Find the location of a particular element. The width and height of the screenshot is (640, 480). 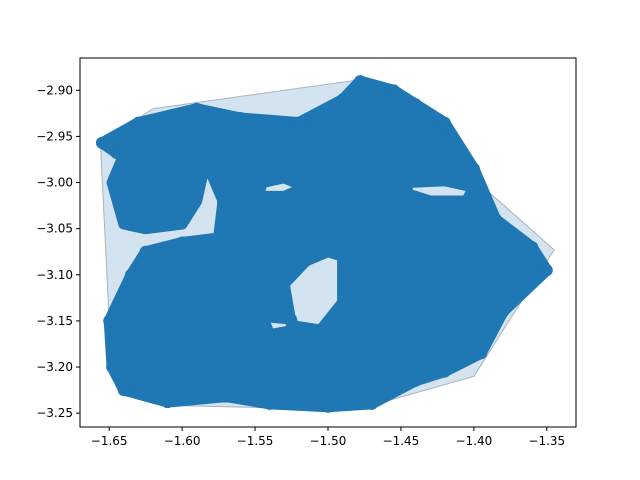

y-tick-label: −2.95 is located at coordinates (54, 136).